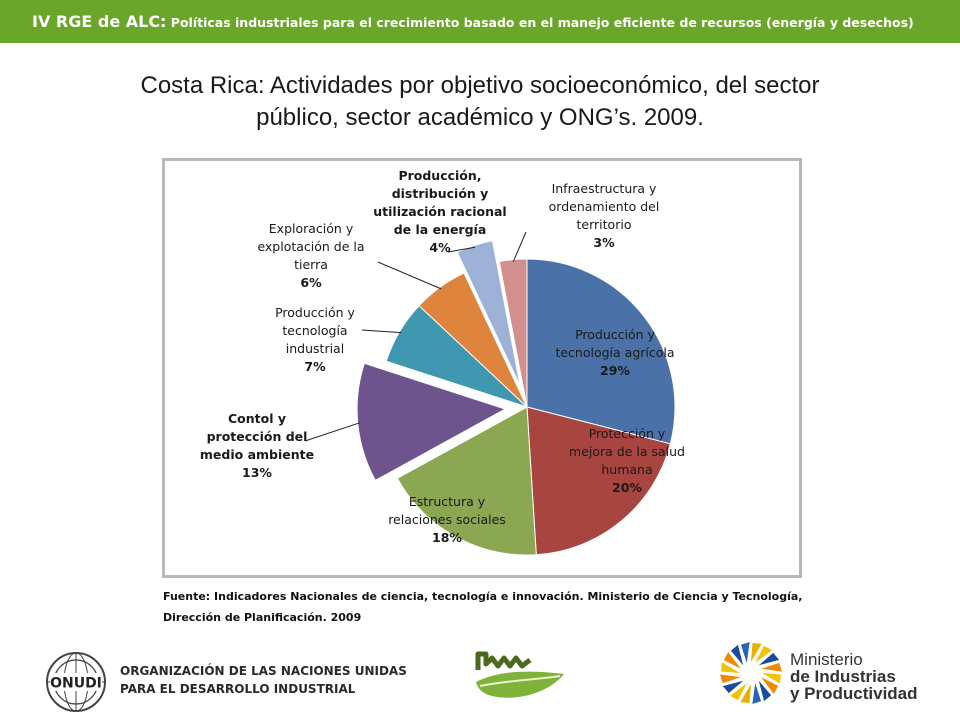  I want to click on slice-label-agricola: Producción y tecnología agrícola 29%, so click(615, 353).